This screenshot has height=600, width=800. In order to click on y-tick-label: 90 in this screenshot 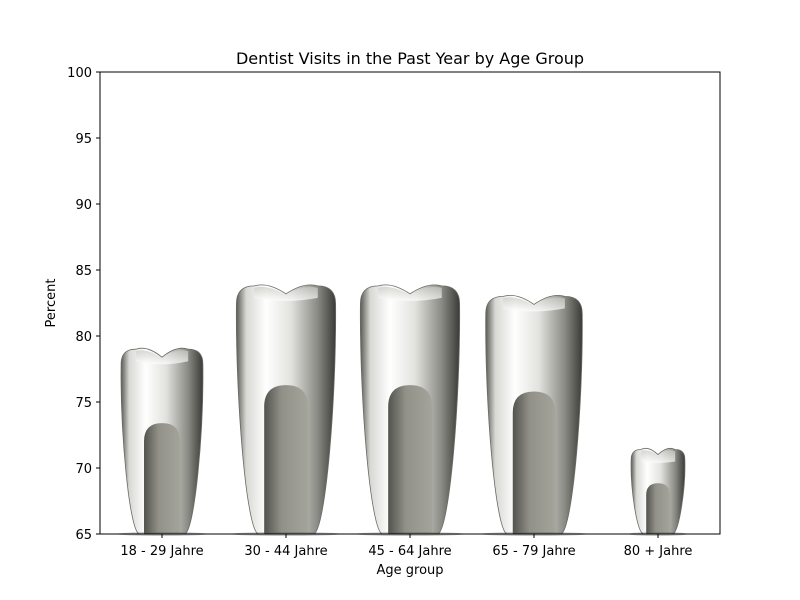, I will do `click(83, 205)`.